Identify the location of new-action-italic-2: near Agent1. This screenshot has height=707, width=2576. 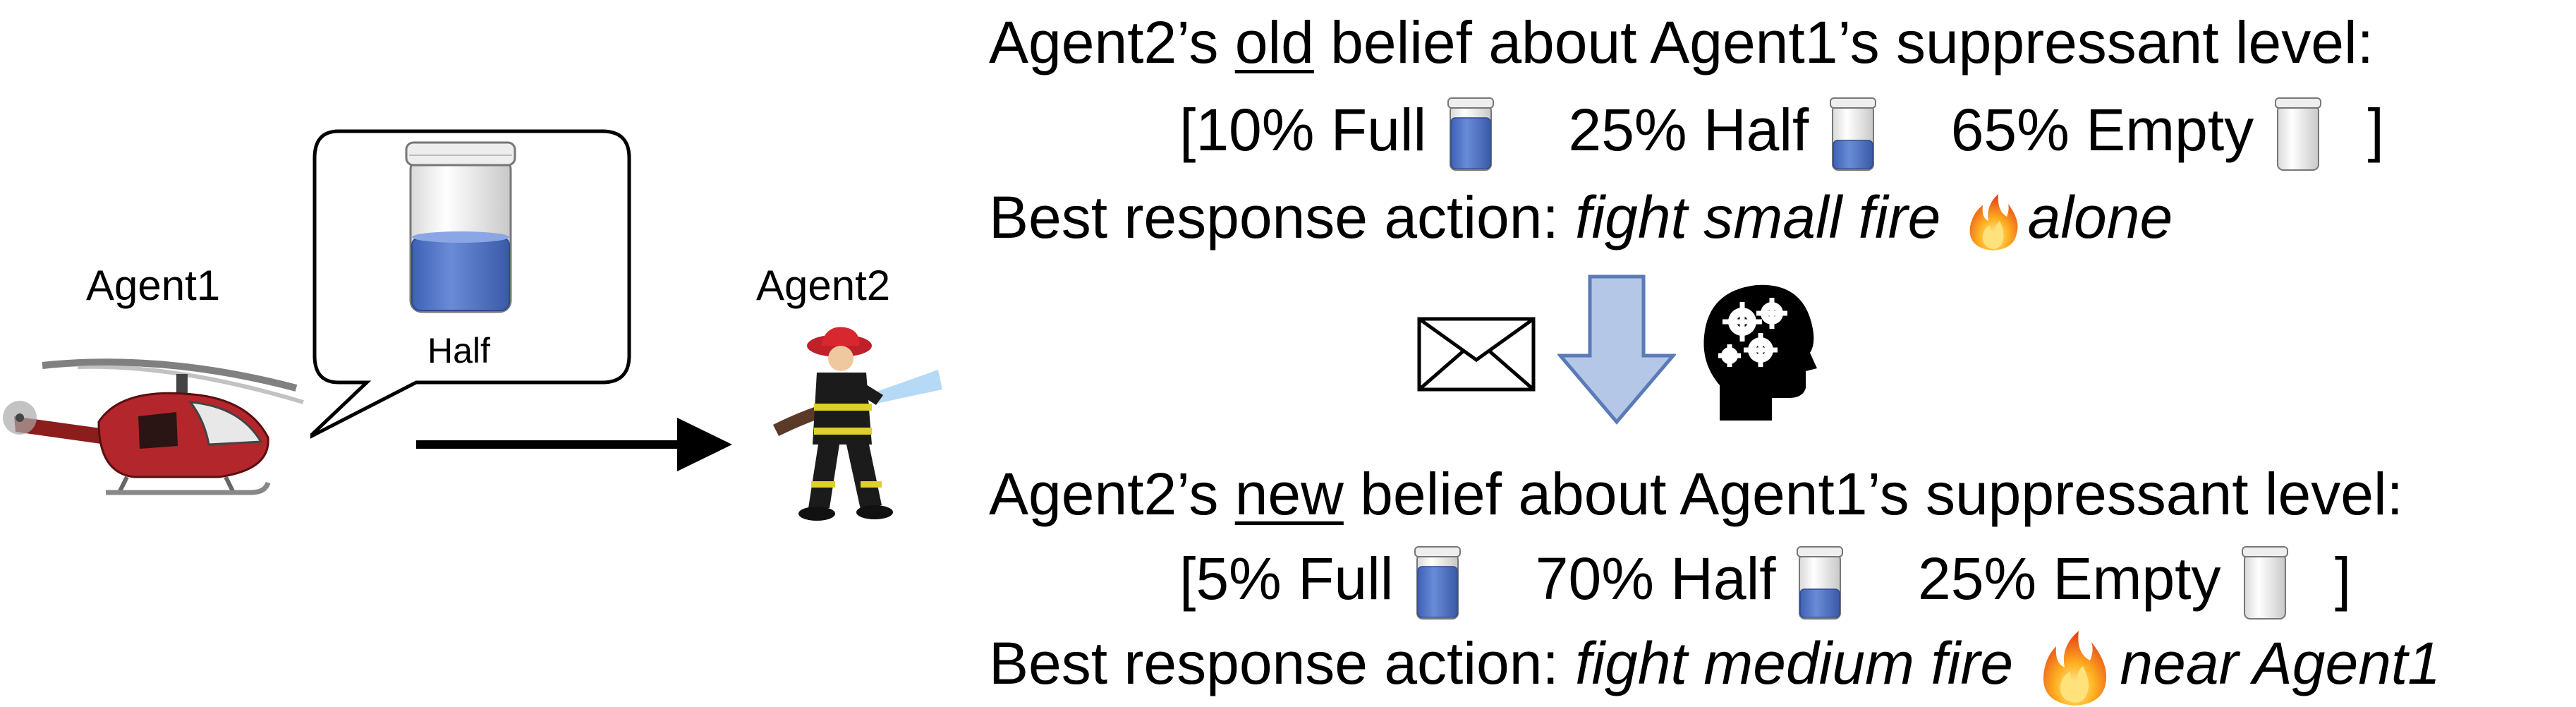
(2280, 663).